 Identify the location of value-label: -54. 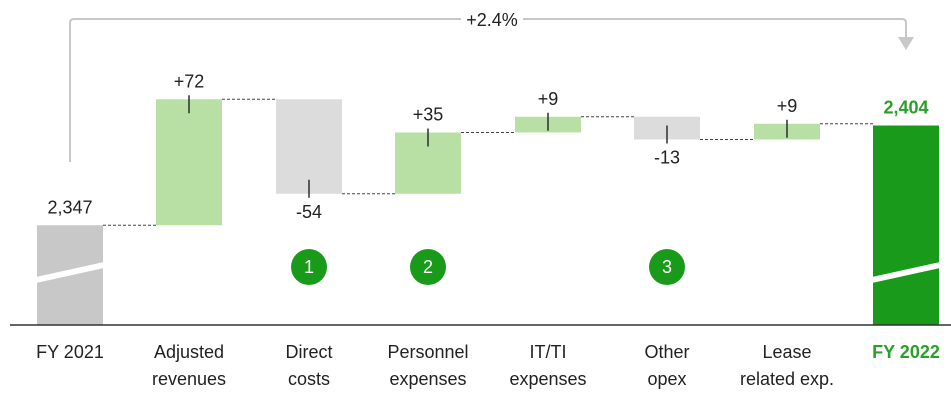
(309, 212).